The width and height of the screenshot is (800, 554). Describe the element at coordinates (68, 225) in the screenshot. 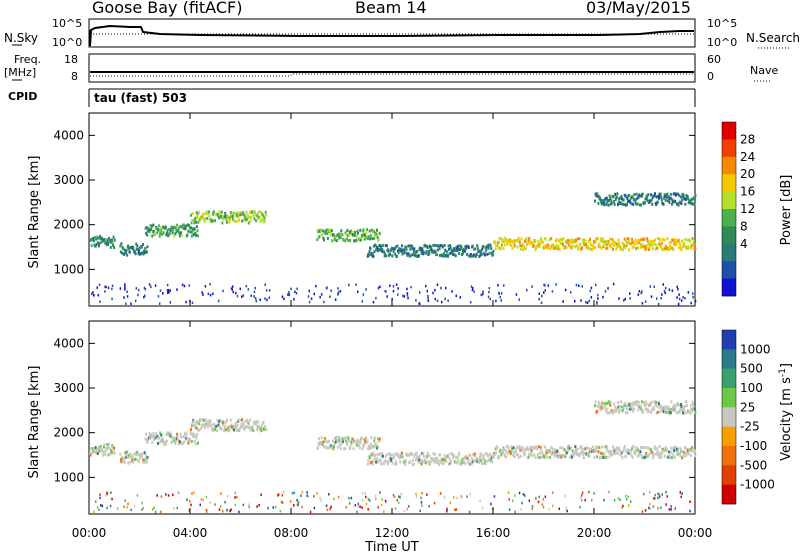

I see `y-tick-label: 2000` at that location.